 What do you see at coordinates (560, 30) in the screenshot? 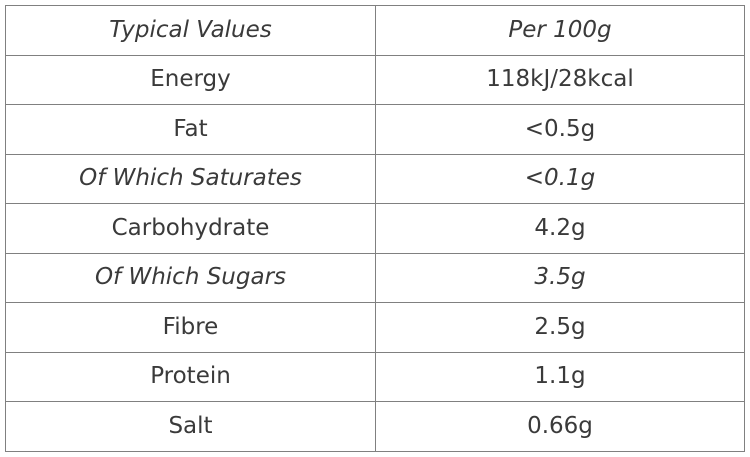
I see `header-per-100g: Per 100g` at bounding box center [560, 30].